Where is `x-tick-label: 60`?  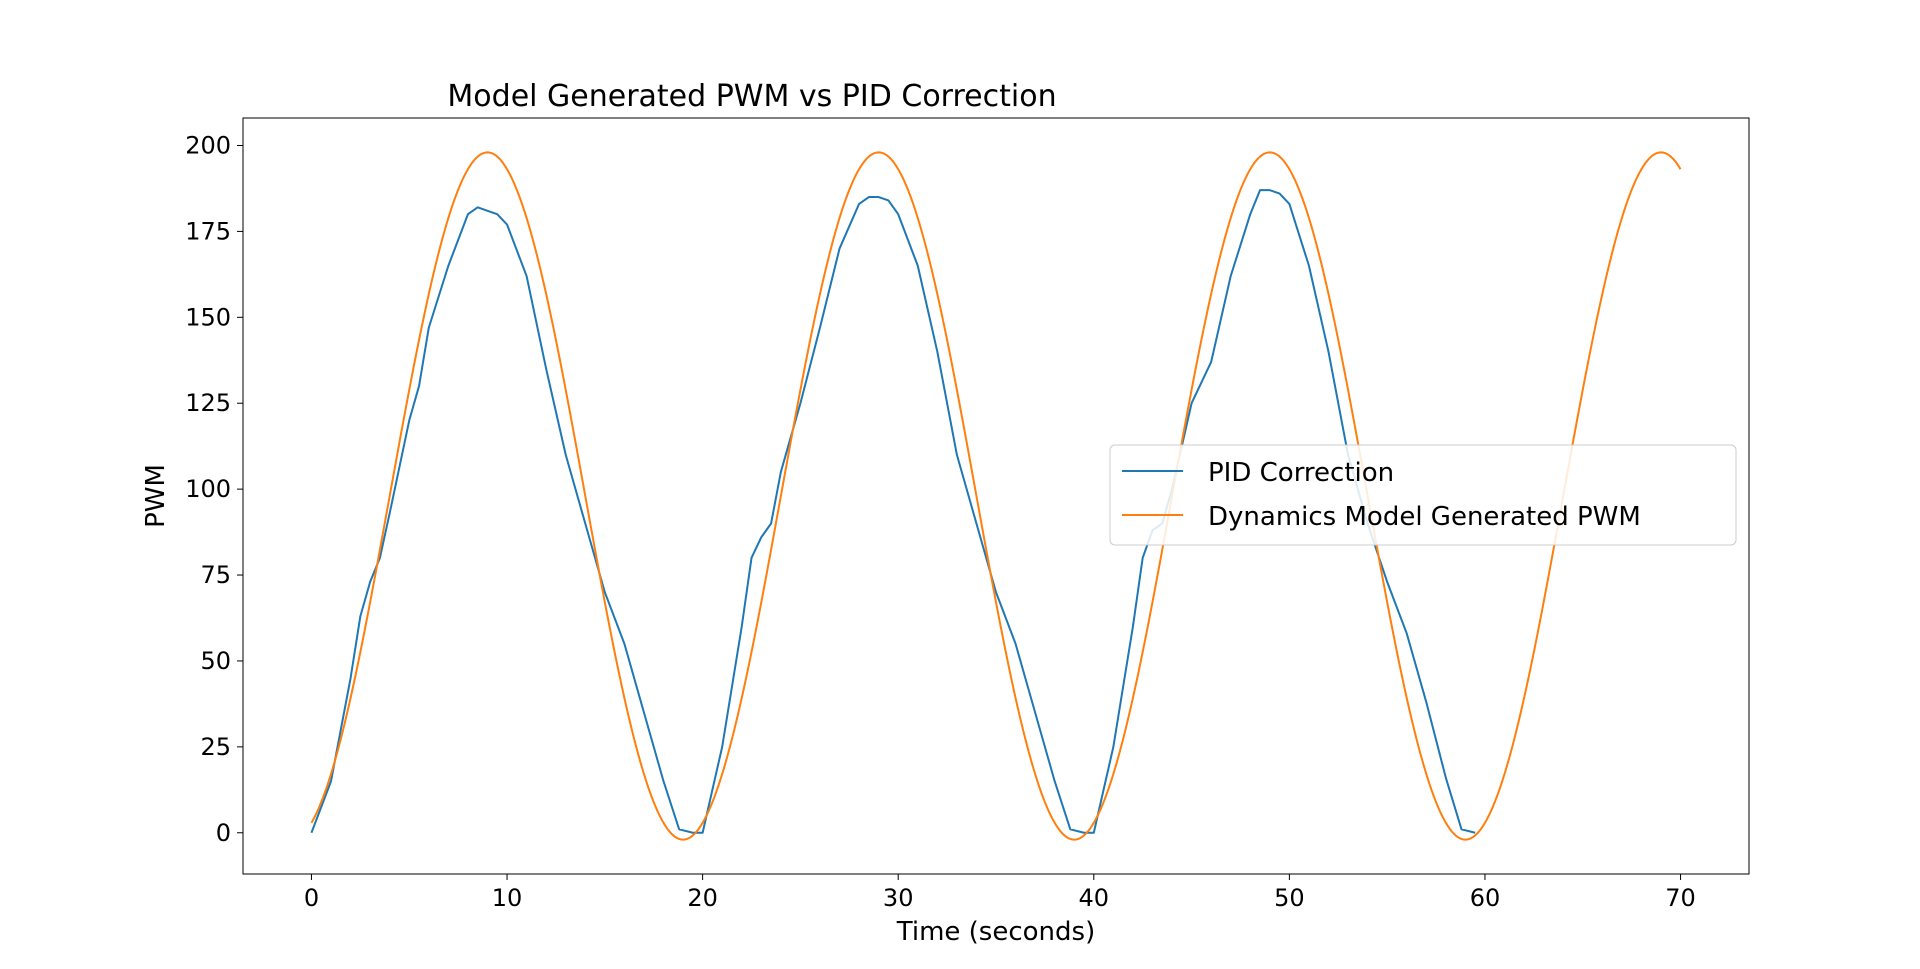 x-tick-label: 60 is located at coordinates (1485, 898).